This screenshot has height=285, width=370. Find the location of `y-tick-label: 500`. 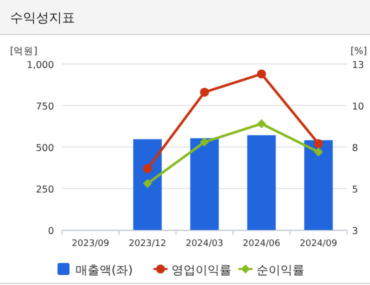

y-tick-label: 500 is located at coordinates (45, 148).